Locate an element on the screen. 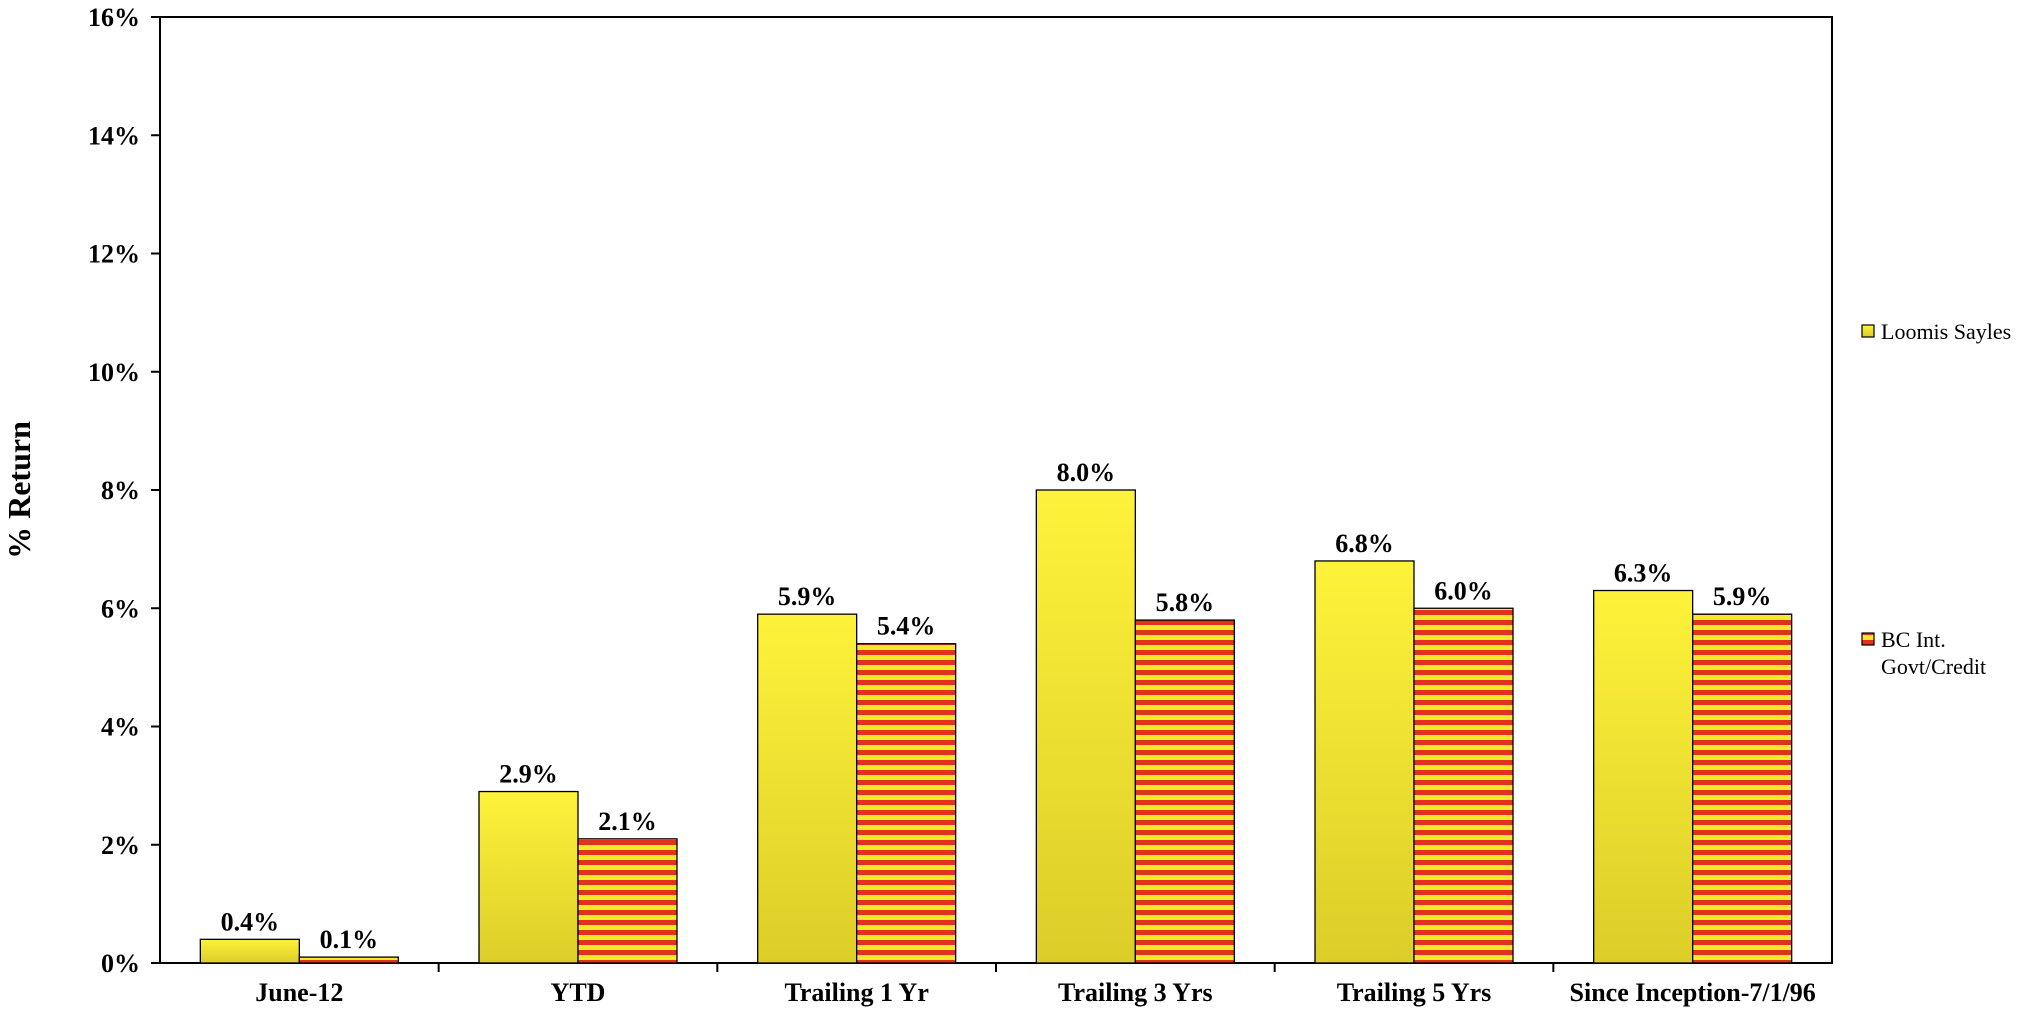 Image resolution: width=2027 pixels, height=1011 pixels. data-label: 0.4% is located at coordinates (250, 921).